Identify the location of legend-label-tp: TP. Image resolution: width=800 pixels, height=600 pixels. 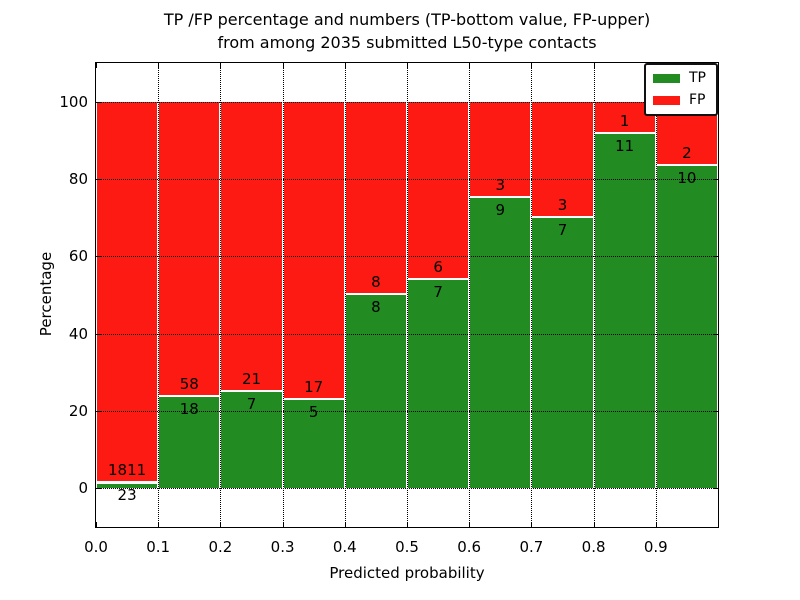
(697, 78).